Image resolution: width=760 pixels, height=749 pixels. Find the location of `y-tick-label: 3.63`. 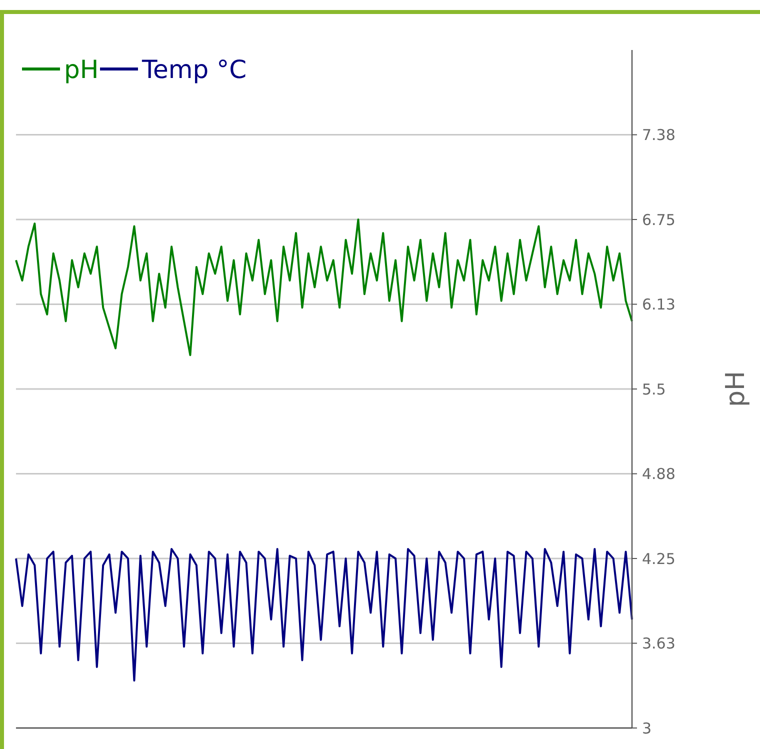

y-tick-label: 3.63 is located at coordinates (659, 643).